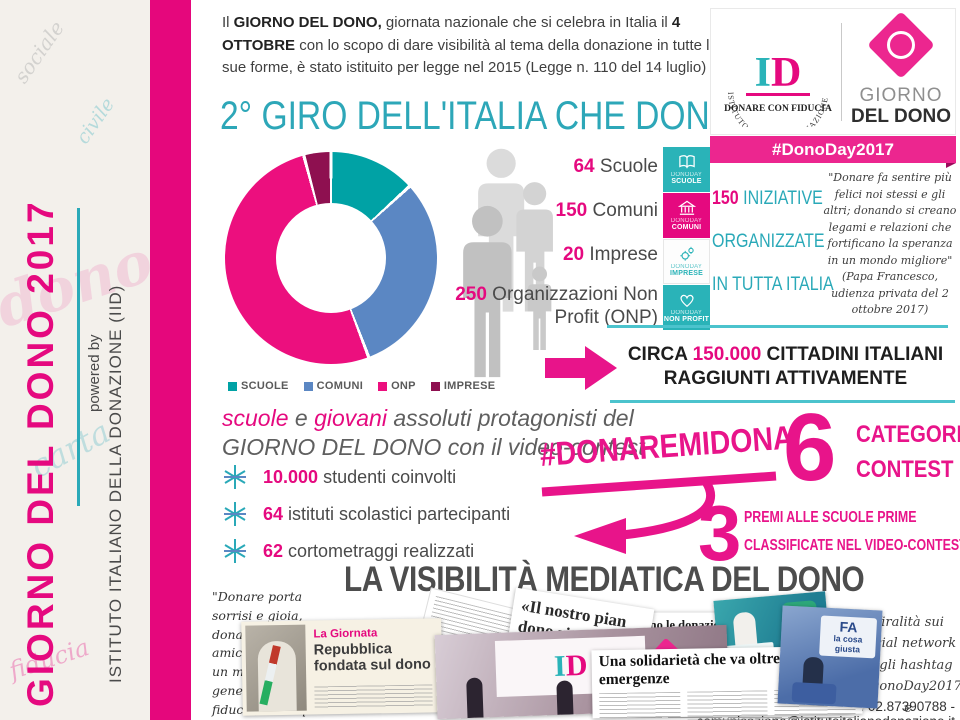 This screenshot has height=720, width=960. I want to click on legend-label: ONP, so click(403, 386).